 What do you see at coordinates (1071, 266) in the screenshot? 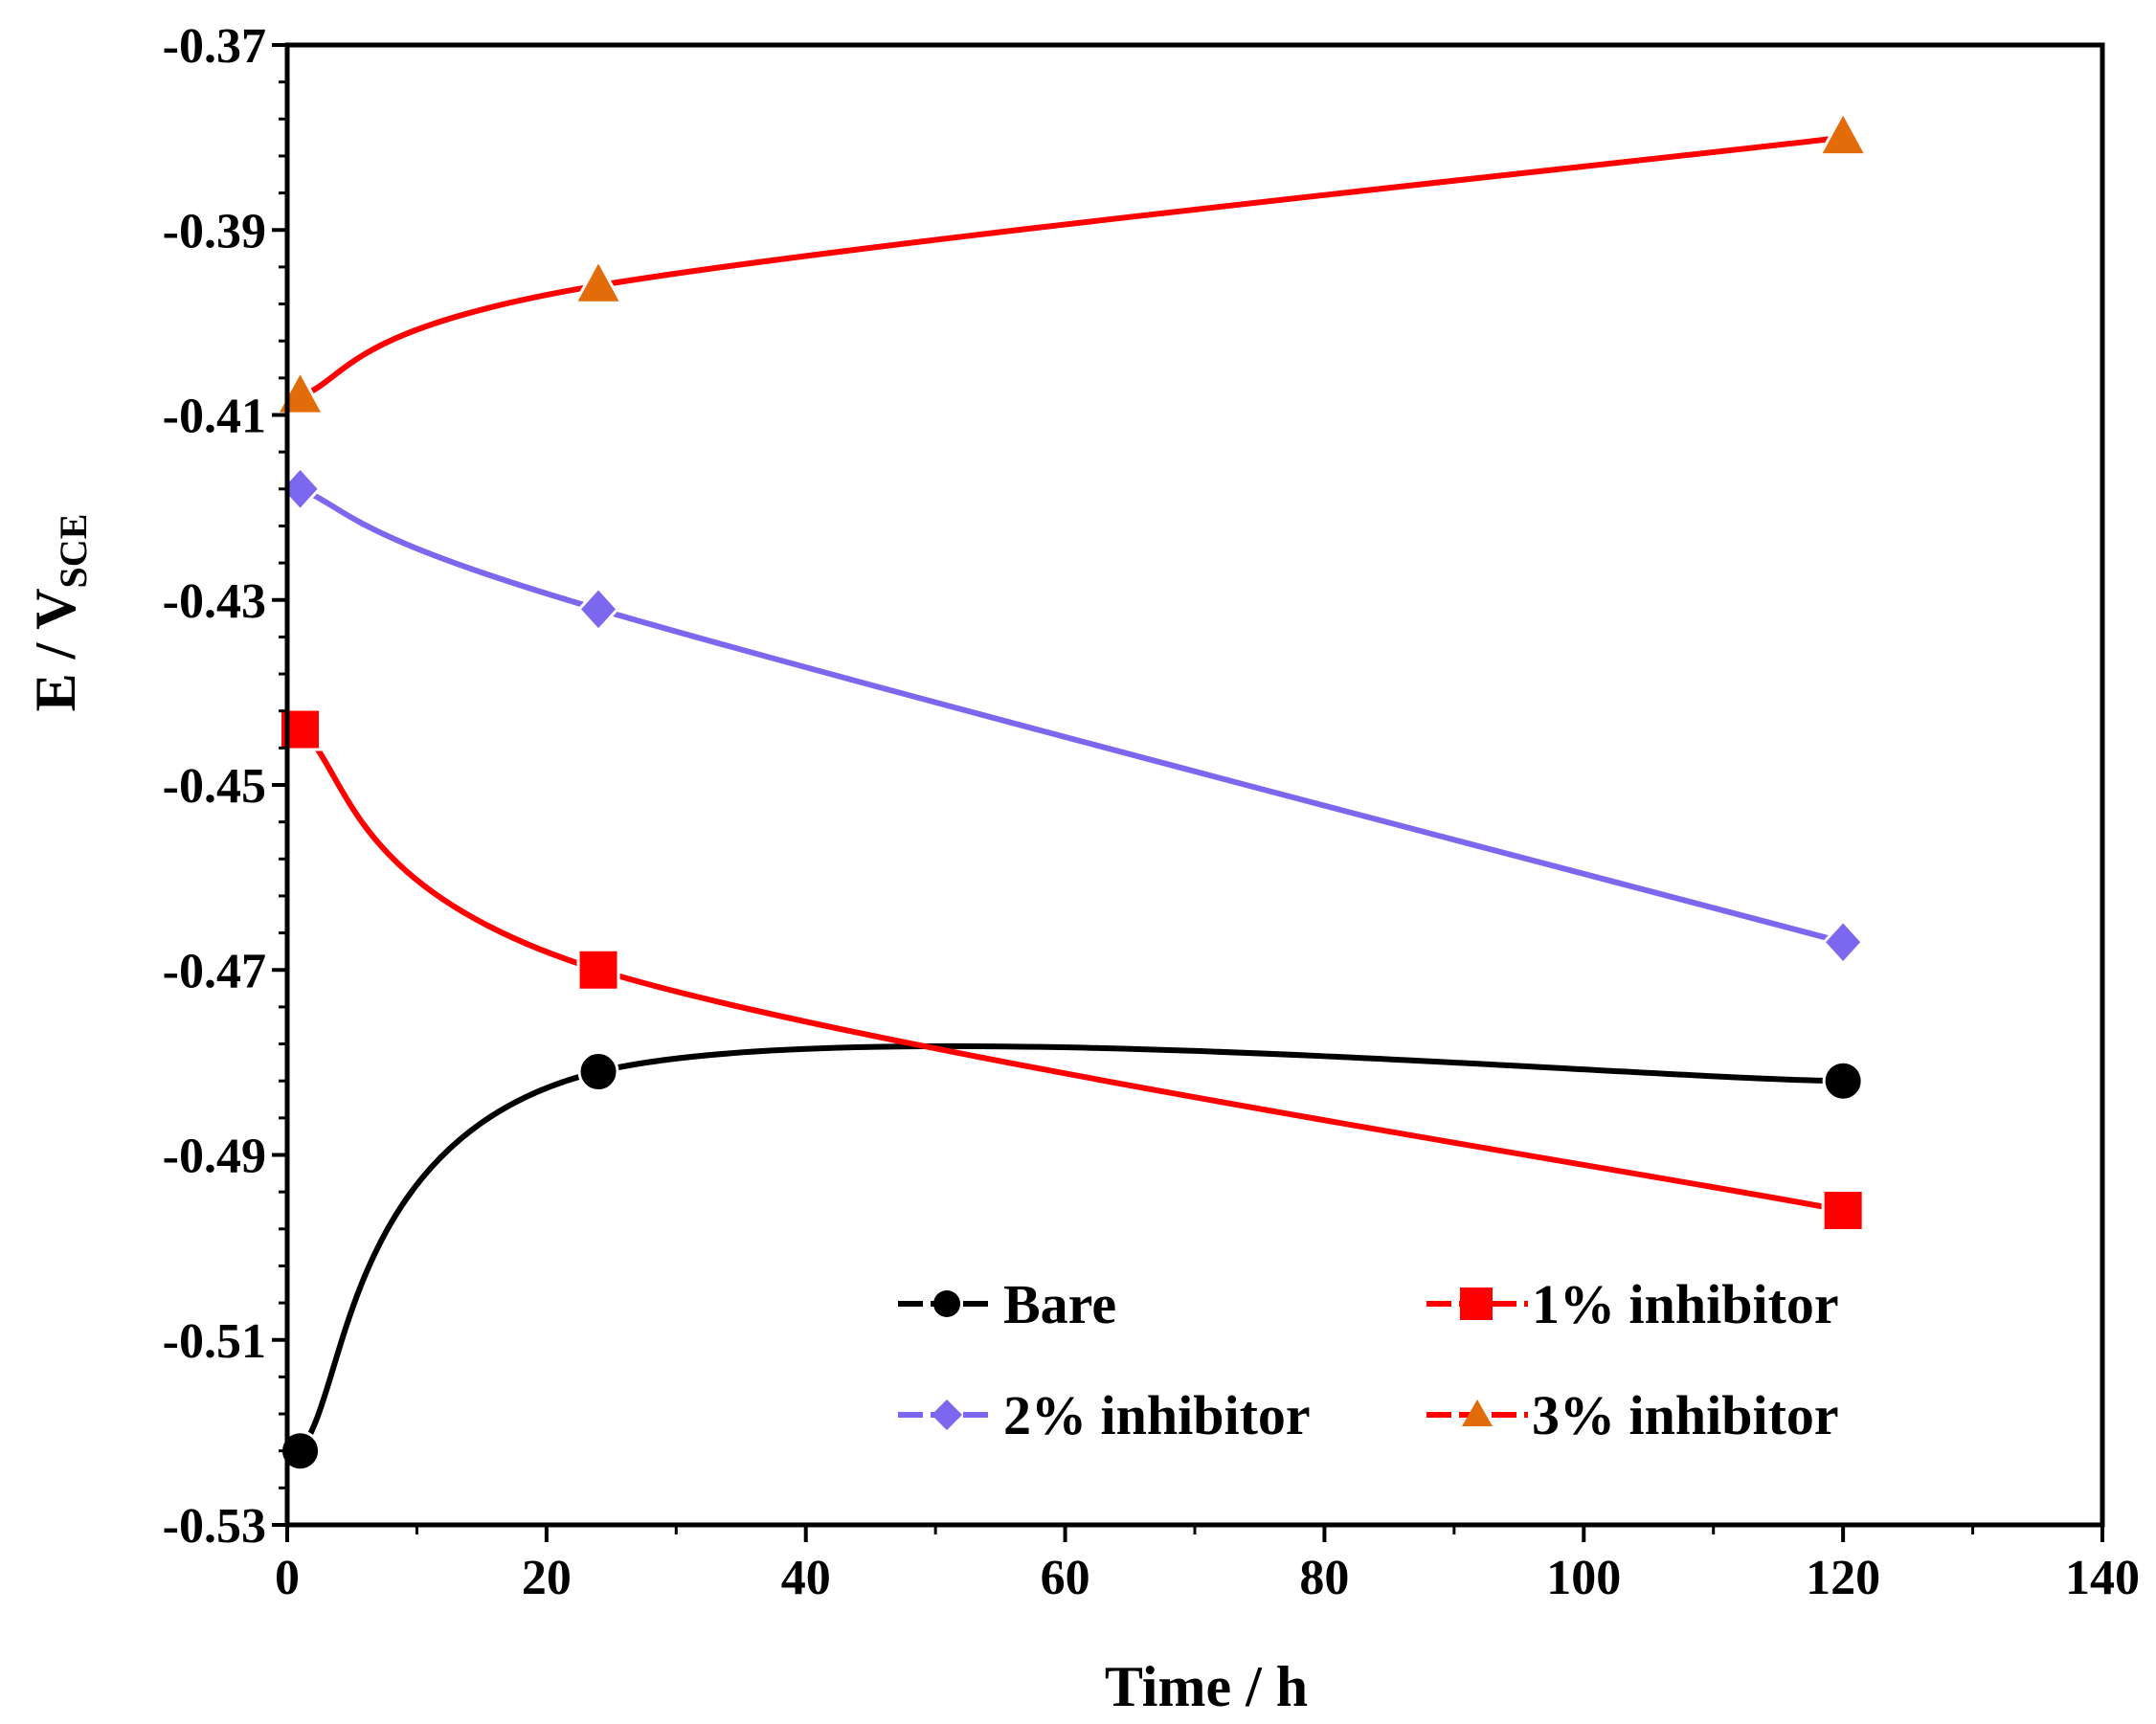
I see `series-line-3pct` at bounding box center [1071, 266].